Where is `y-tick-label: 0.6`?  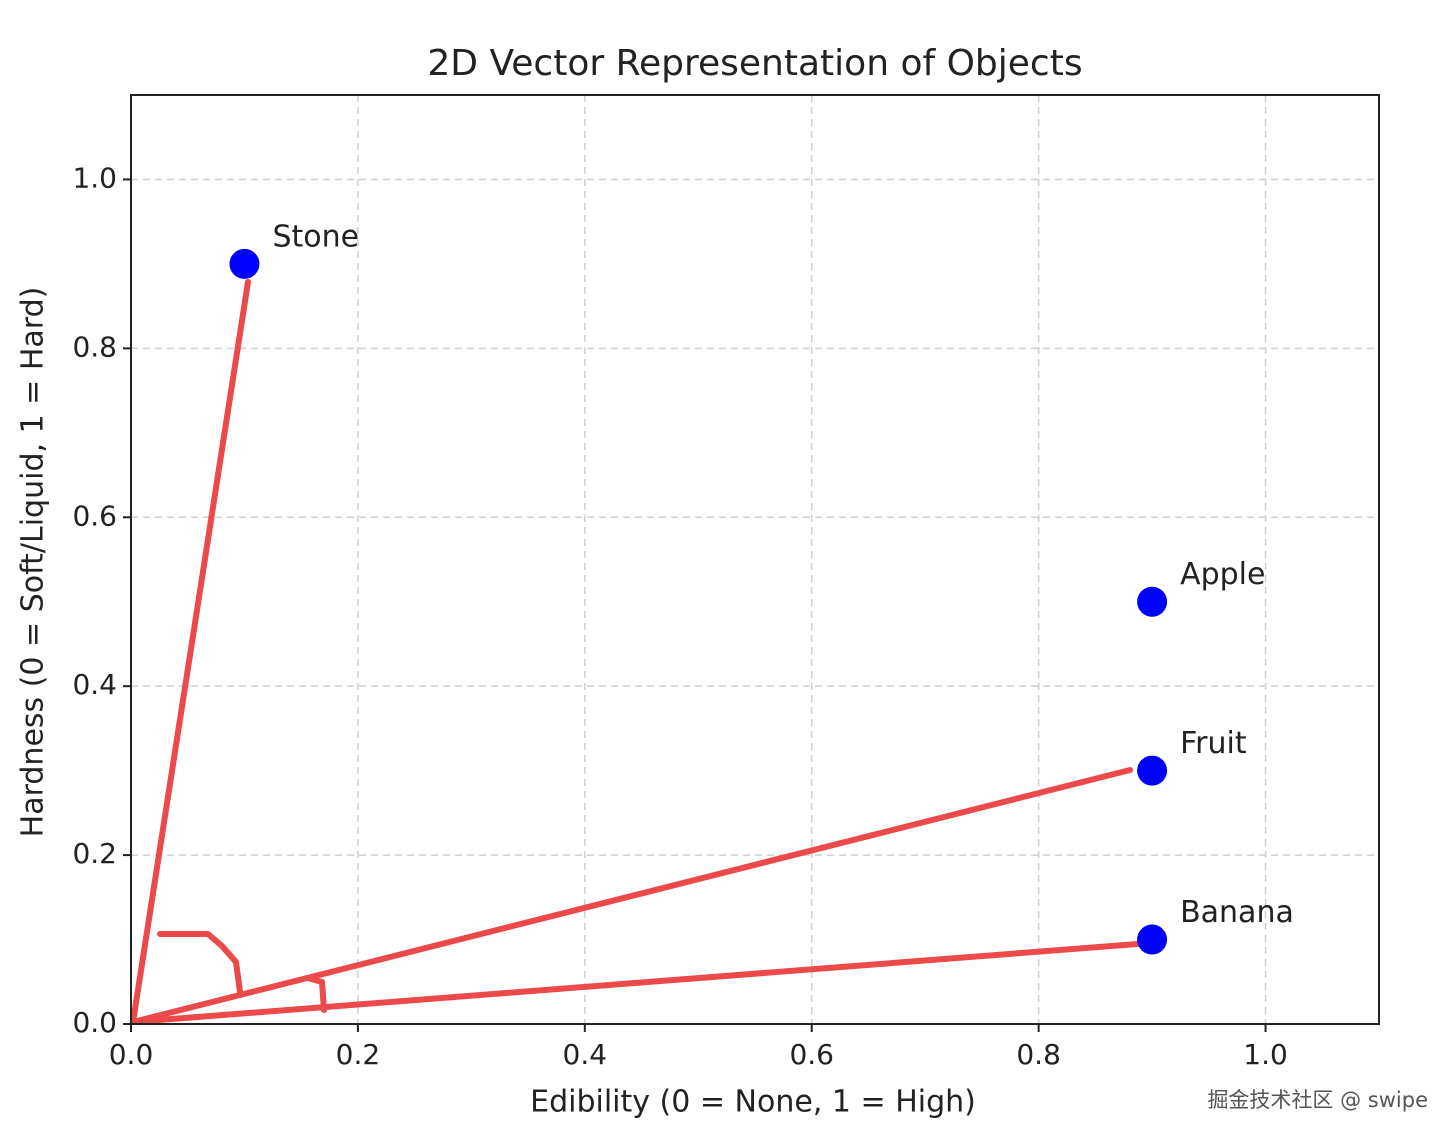
y-tick-label: 0.6 is located at coordinates (94, 515).